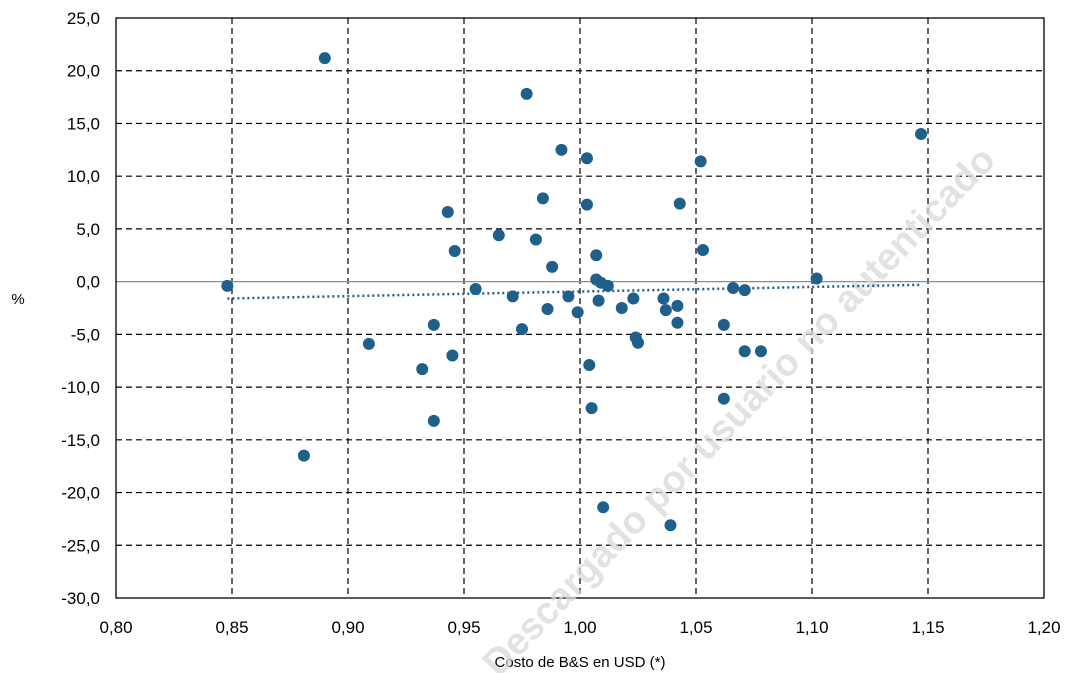 This screenshot has width=1065, height=673. Describe the element at coordinates (231, 627) in the screenshot. I see `x-tick-label: 0,85` at that location.